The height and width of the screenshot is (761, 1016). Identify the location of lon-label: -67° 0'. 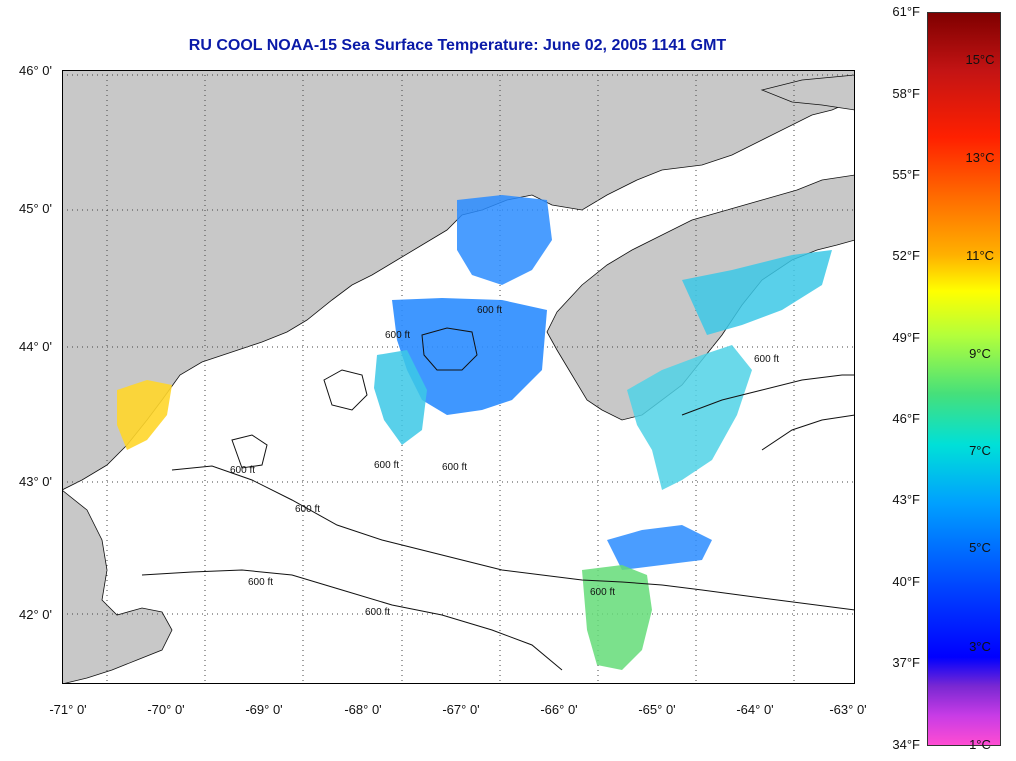
(461, 709).